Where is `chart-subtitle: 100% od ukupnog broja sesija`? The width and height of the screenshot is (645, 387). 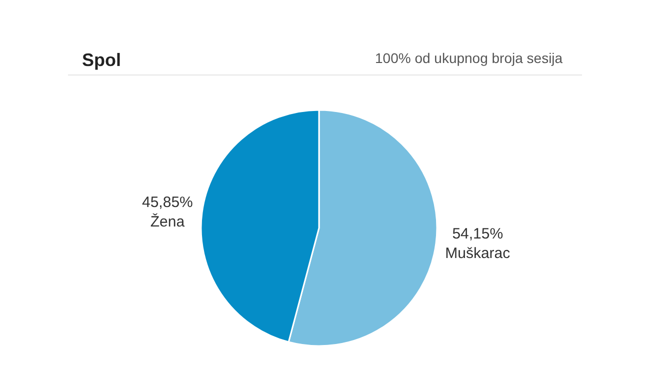 chart-subtitle: 100% od ukupnog broja sesija is located at coordinates (469, 58).